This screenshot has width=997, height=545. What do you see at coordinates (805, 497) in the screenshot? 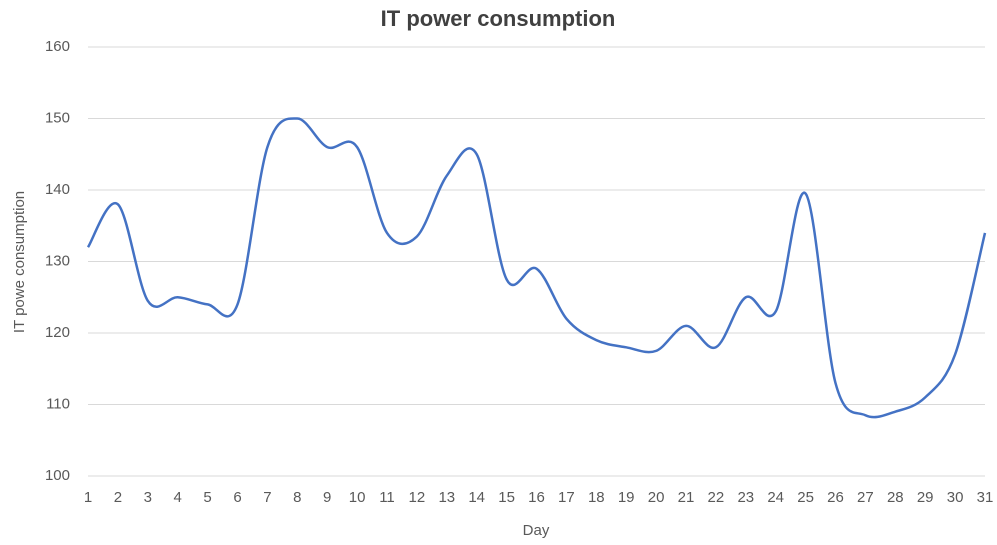
I see `x-tick-label: 25` at bounding box center [805, 497].